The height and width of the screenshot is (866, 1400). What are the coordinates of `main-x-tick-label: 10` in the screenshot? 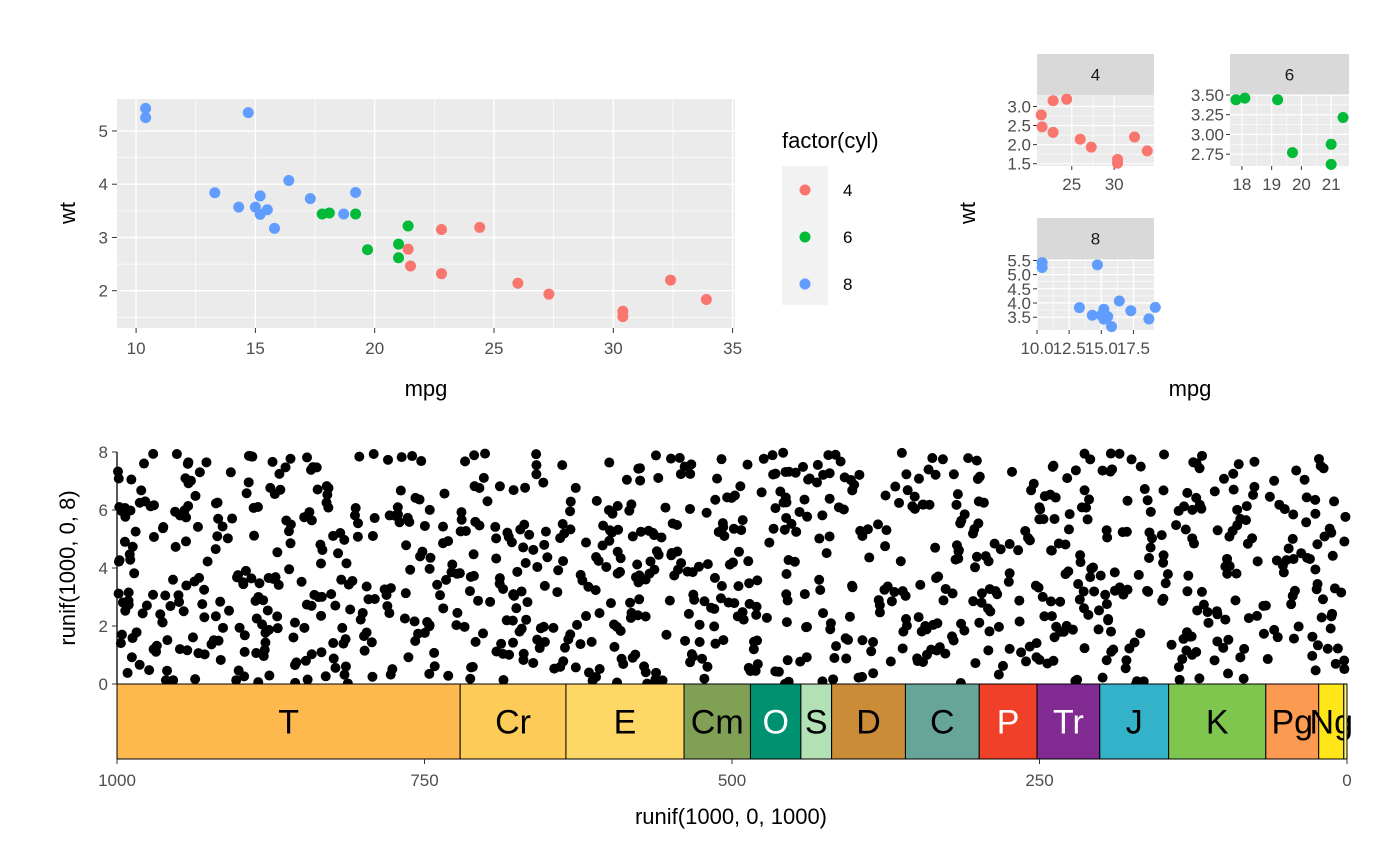 It's located at (136, 348).